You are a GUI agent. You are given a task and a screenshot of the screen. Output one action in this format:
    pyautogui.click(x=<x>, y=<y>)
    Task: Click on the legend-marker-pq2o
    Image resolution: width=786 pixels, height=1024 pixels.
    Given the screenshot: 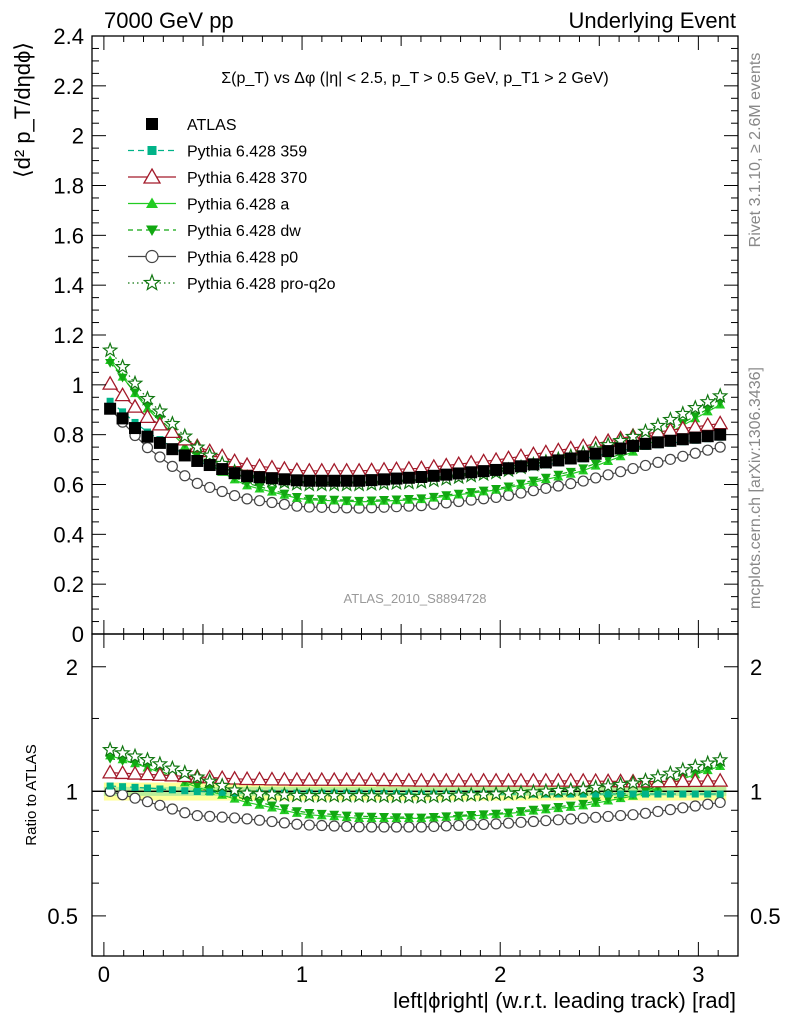 What is the action you would take?
    pyautogui.click(x=152, y=282)
    